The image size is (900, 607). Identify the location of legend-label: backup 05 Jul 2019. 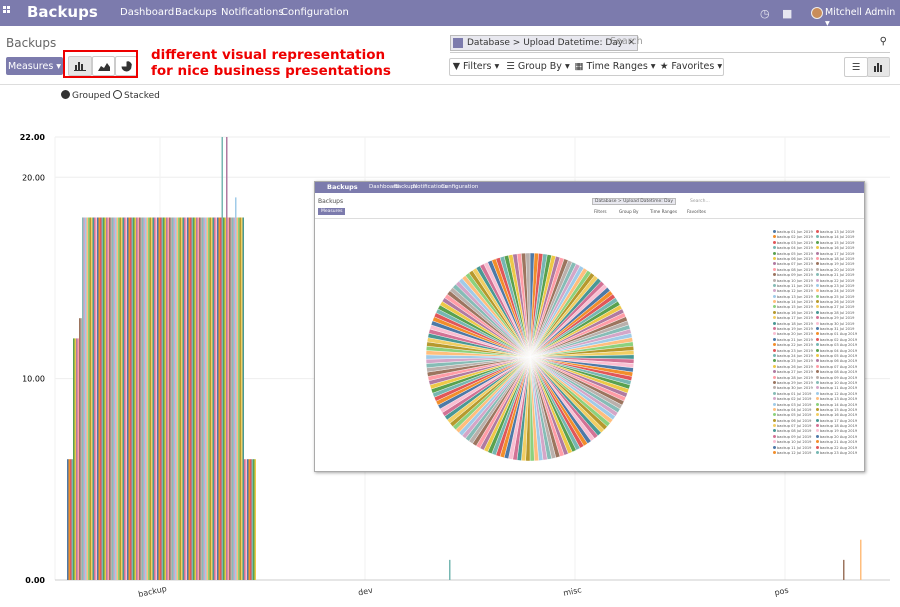
(794, 415).